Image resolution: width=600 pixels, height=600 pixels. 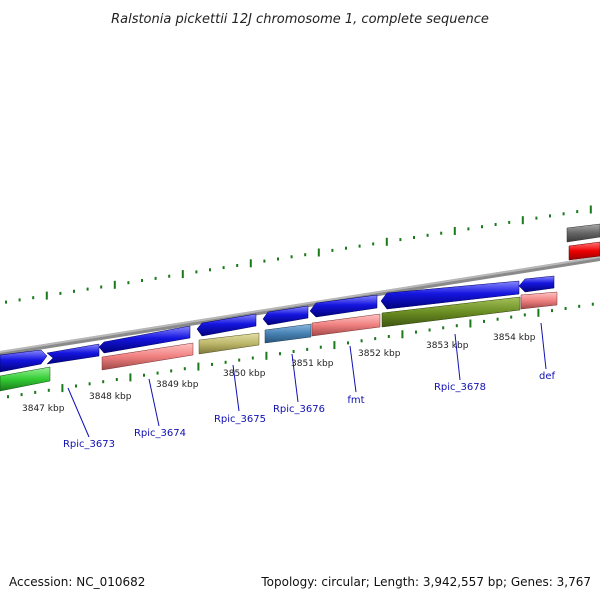 I want to click on tick-label: 3852 kbp, so click(x=379, y=354).